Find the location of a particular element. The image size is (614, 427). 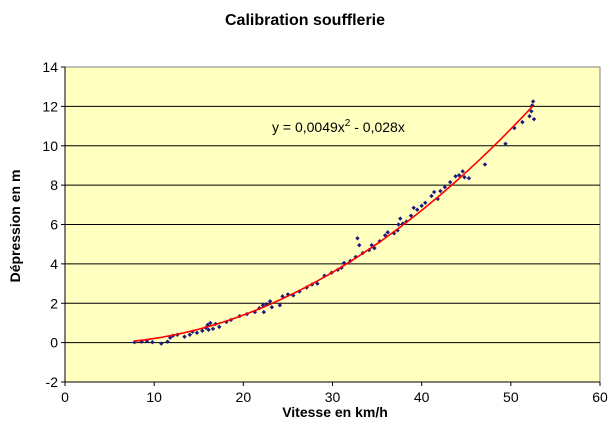

x-tick-label: 20 is located at coordinates (244, 397).